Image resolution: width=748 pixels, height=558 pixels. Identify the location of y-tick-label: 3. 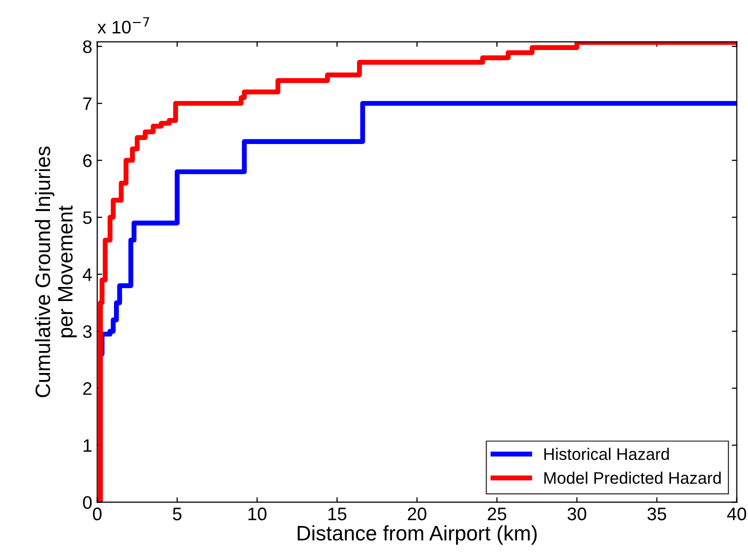
(87, 331).